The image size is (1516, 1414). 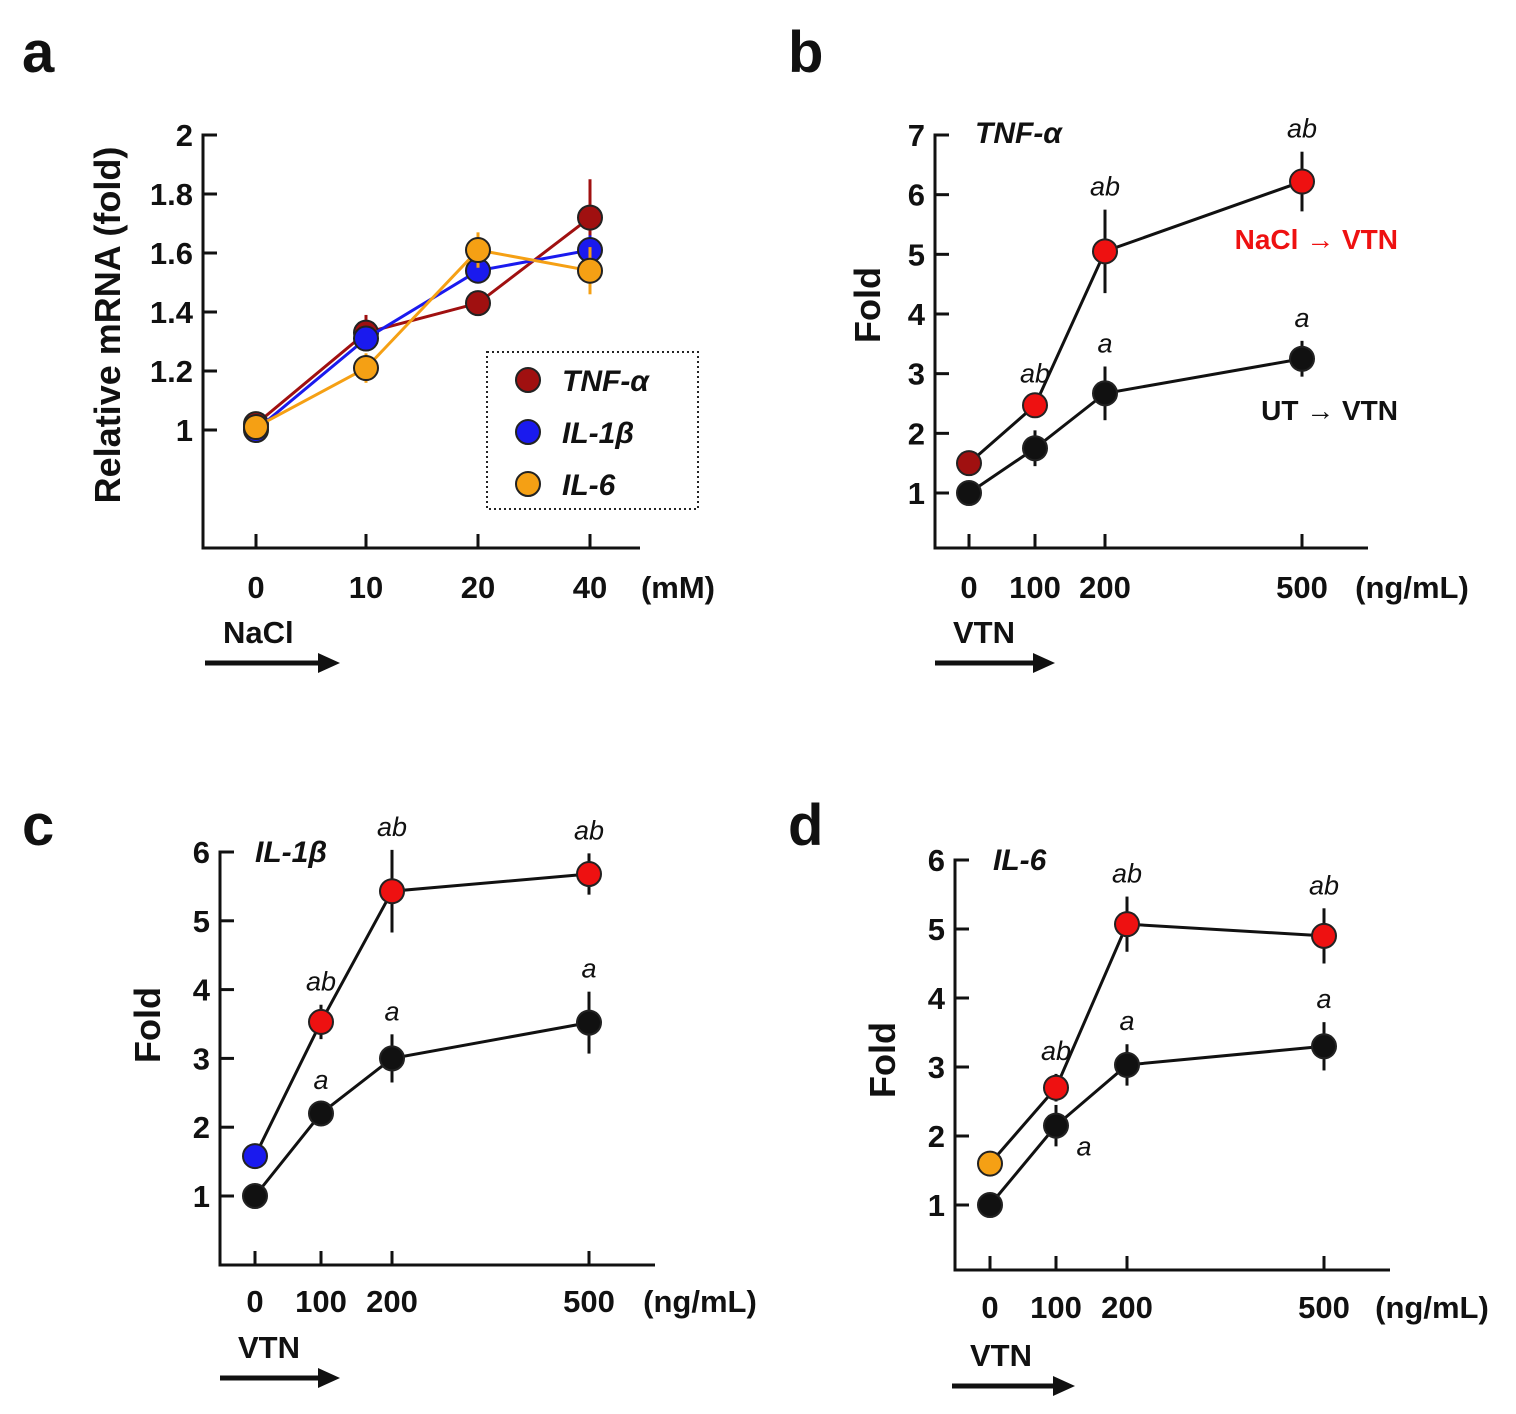 I want to click on panel-letter: a, so click(x=38, y=52).